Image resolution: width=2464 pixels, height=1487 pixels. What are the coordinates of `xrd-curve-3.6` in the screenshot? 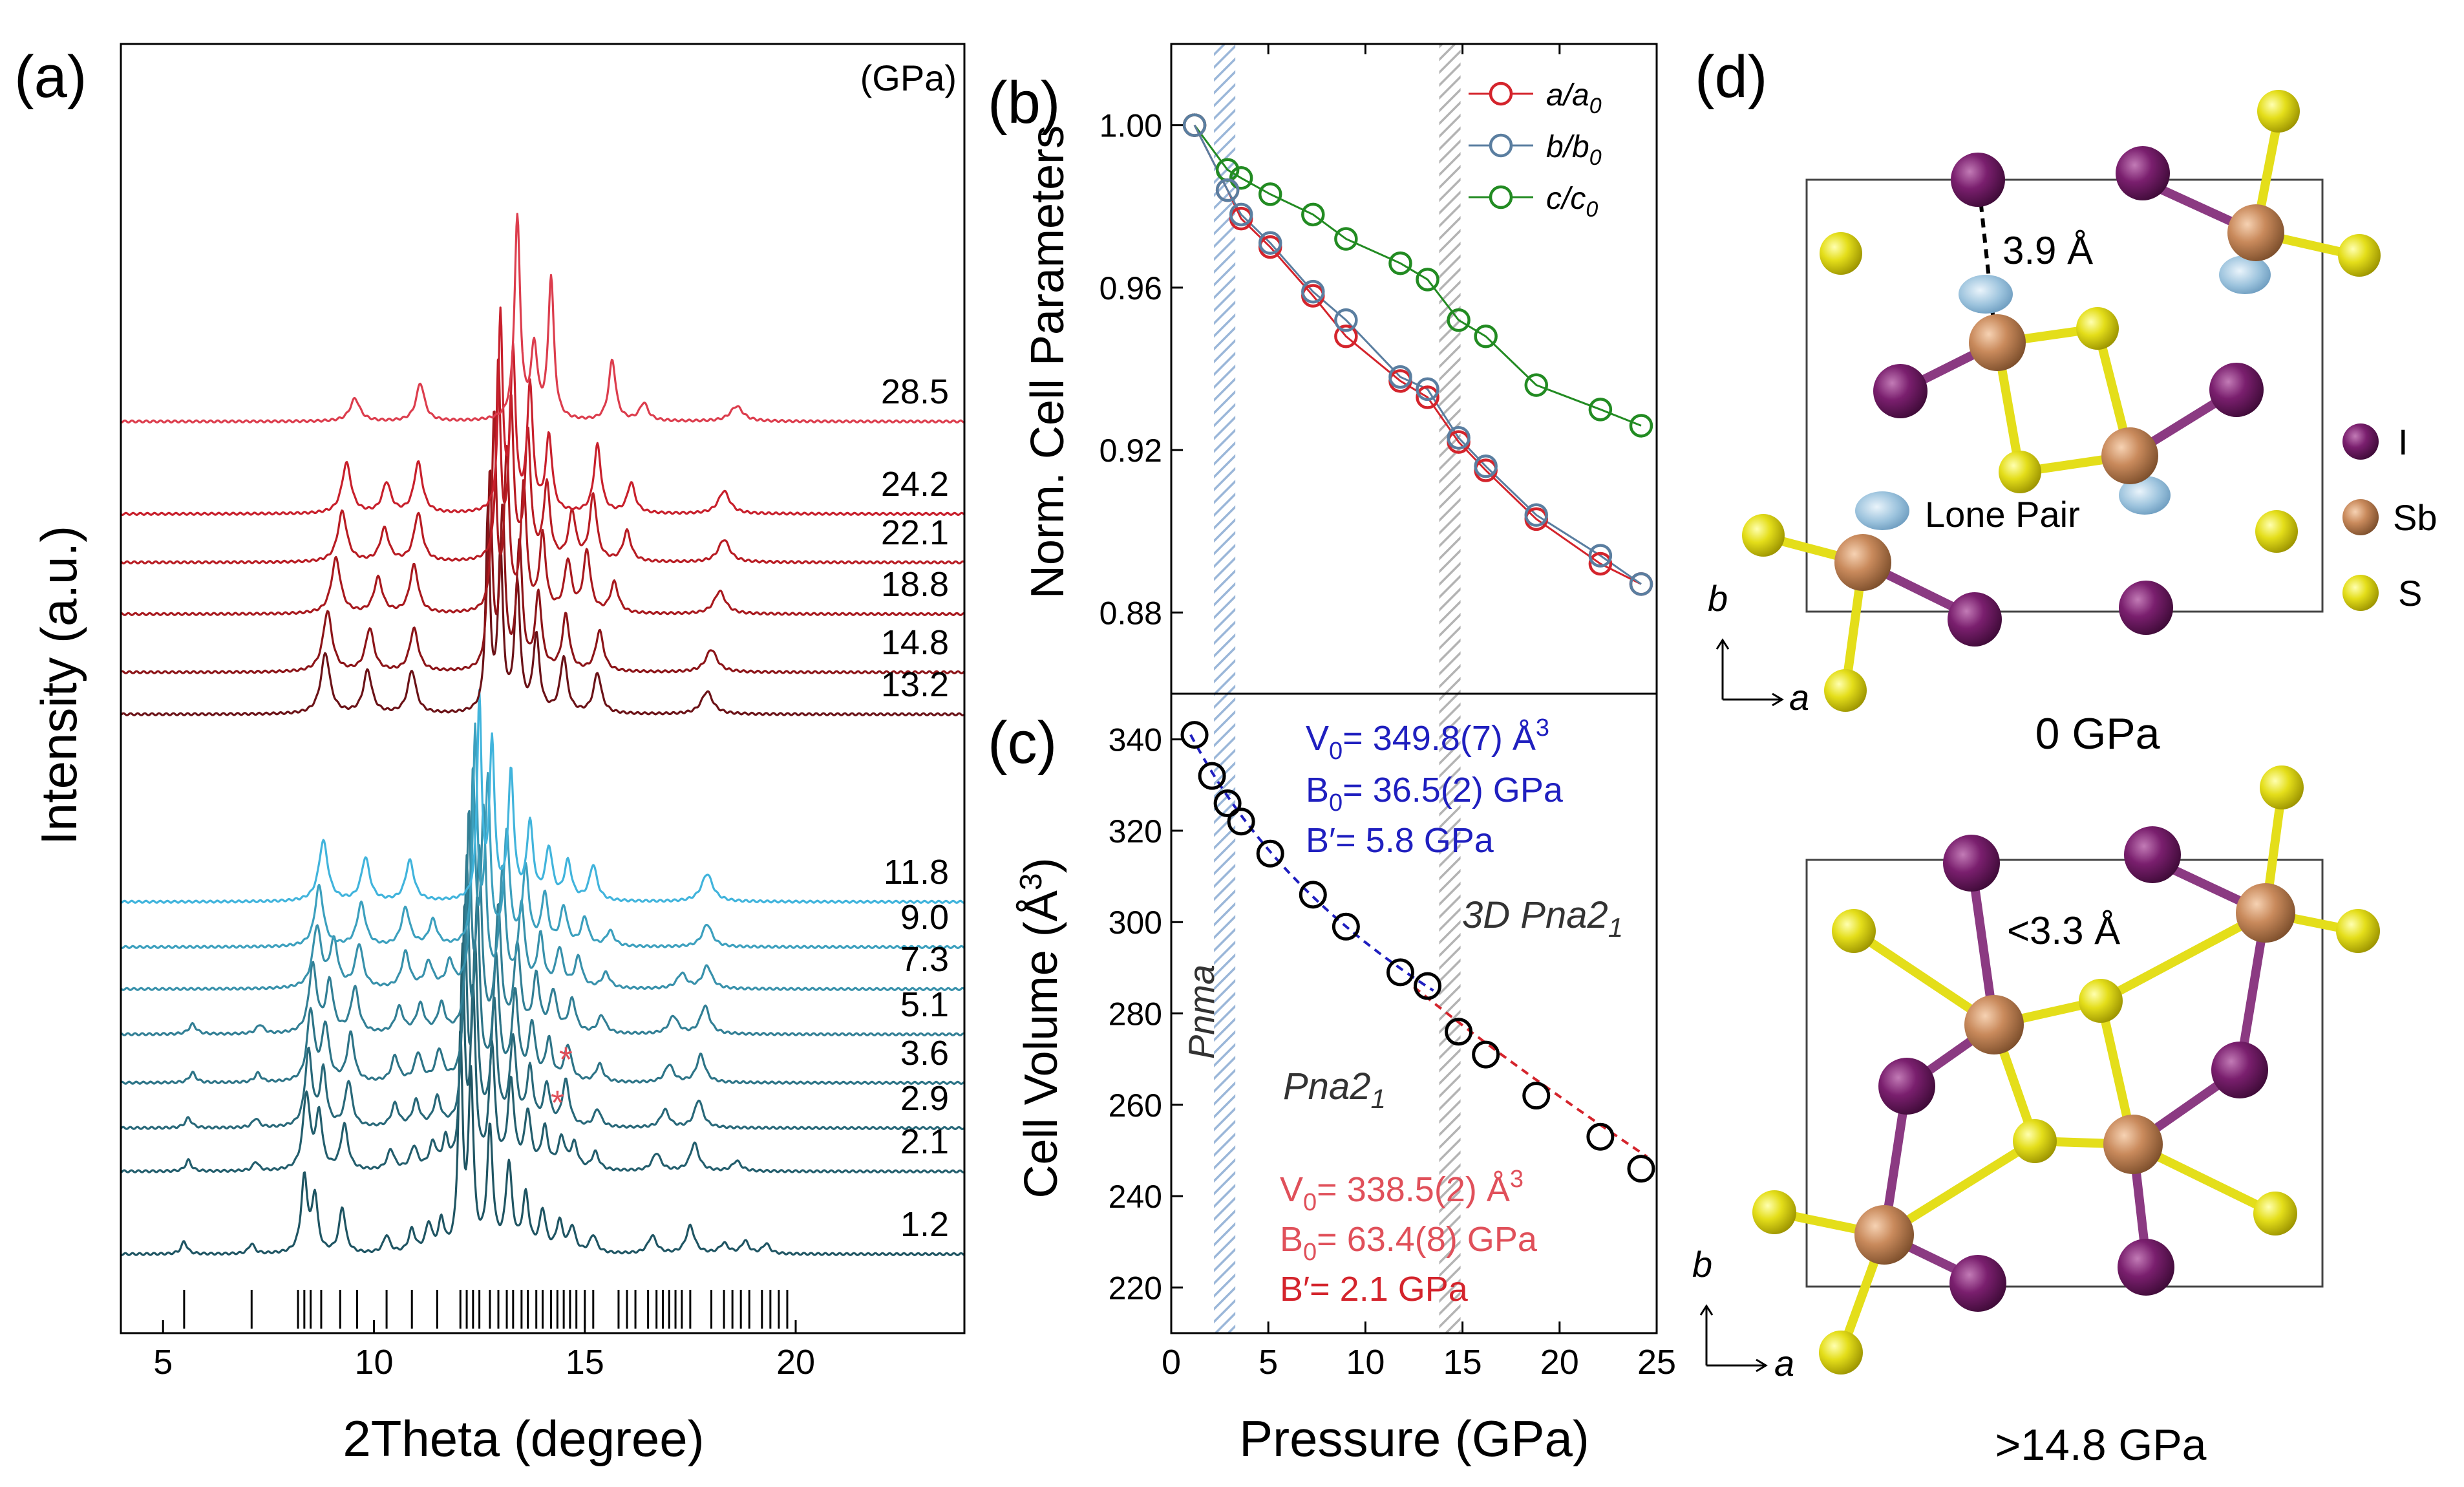 It's located at (542, 969).